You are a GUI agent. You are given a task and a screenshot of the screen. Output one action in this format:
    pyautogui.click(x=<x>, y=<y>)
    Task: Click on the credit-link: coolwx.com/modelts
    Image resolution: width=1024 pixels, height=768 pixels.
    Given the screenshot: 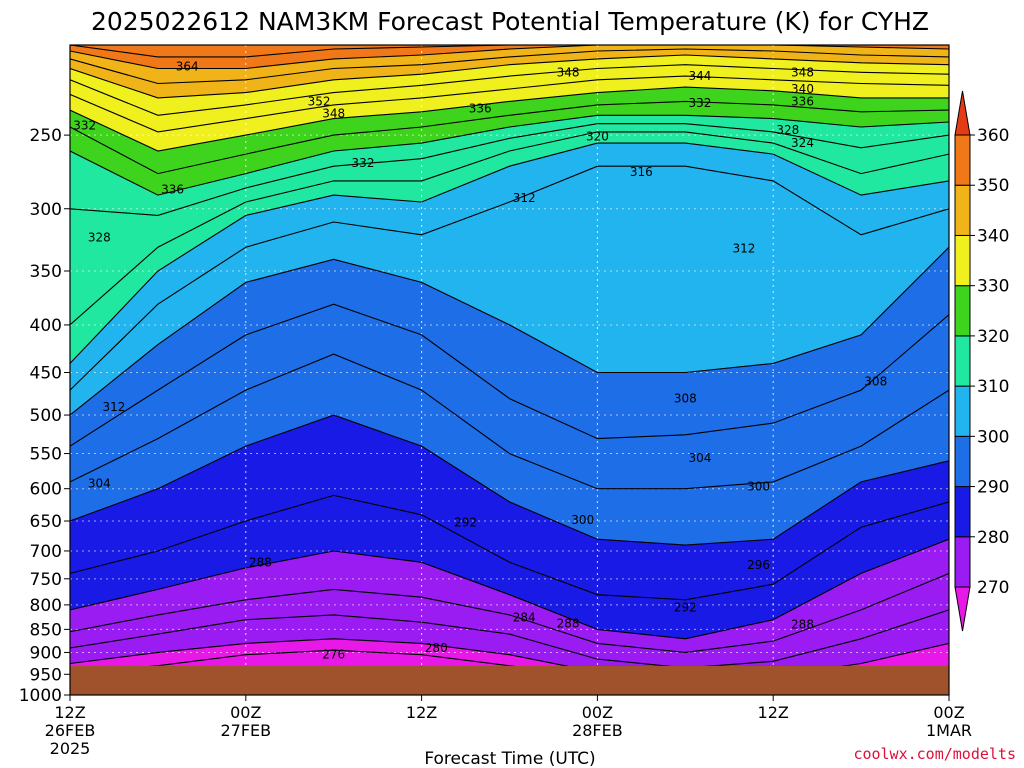 What is the action you would take?
    pyautogui.click(x=934, y=754)
    